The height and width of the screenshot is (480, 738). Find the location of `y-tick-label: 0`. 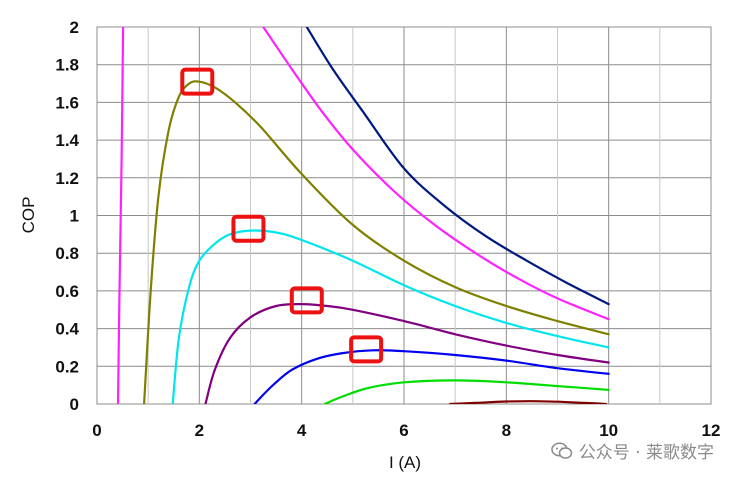

y-tick-label: 0 is located at coordinates (74, 404).